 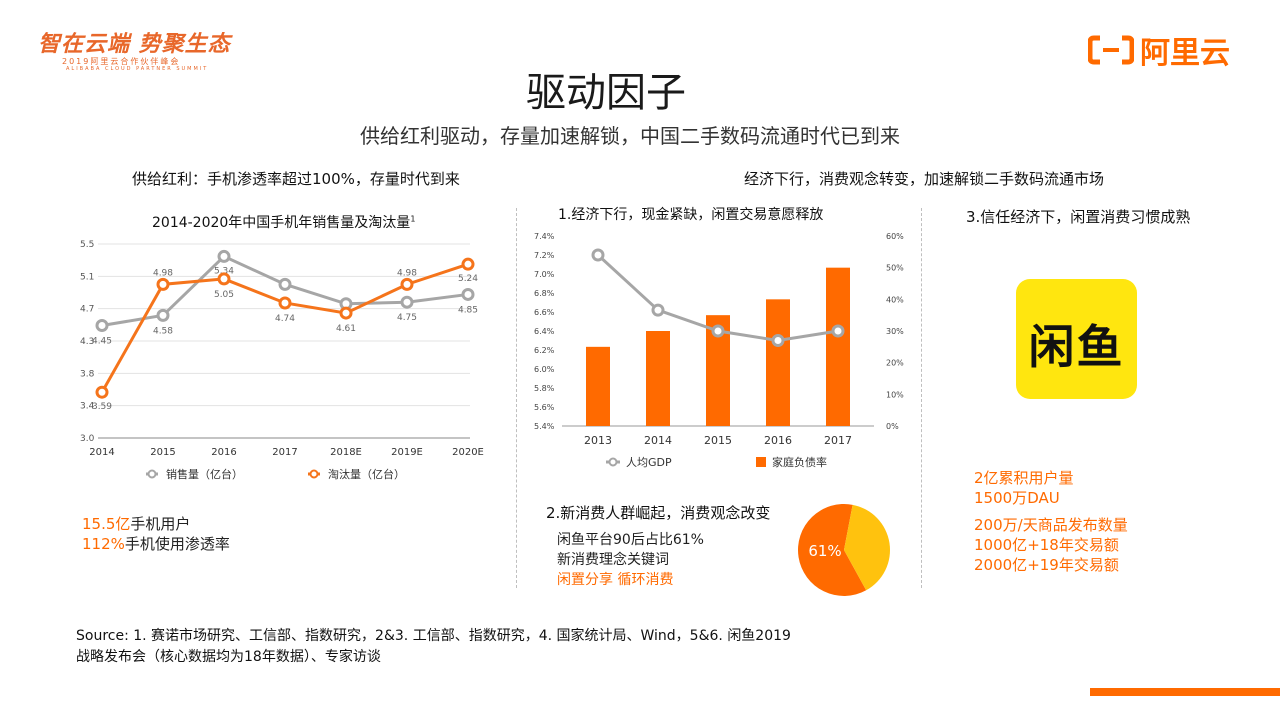 What do you see at coordinates (691, 215) in the screenshot?
I see `chart2-title: 1.经济下行，现金紧缺，闲置交易意愿释放` at bounding box center [691, 215].